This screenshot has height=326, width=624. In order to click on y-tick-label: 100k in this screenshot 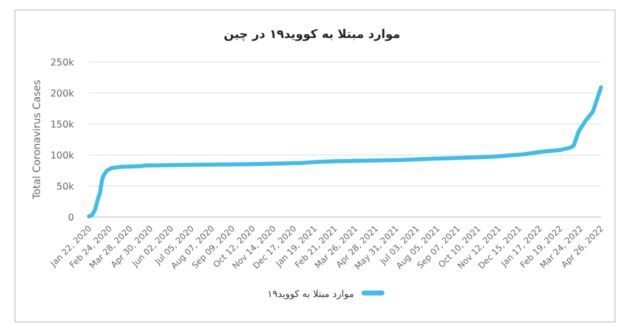, I will do `click(62, 156)`.